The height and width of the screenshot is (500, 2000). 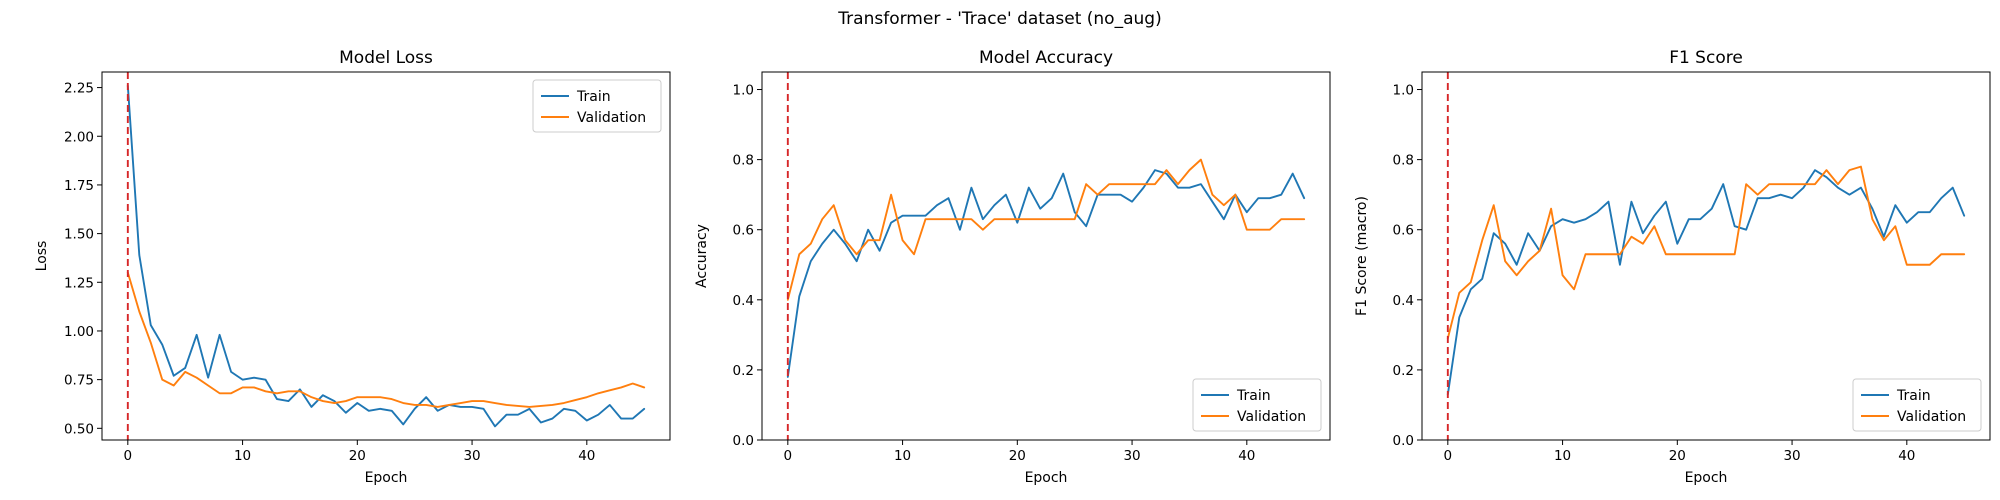 What do you see at coordinates (999, 19) in the screenshot?
I see `figure-suptitle: Transformer - 'Trace' dataset (no_aug)` at bounding box center [999, 19].